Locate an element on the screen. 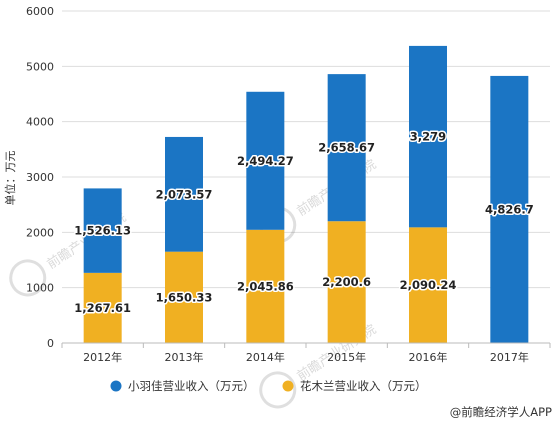 The image size is (556, 424). data-label: 2,658.67 is located at coordinates (346, 148).